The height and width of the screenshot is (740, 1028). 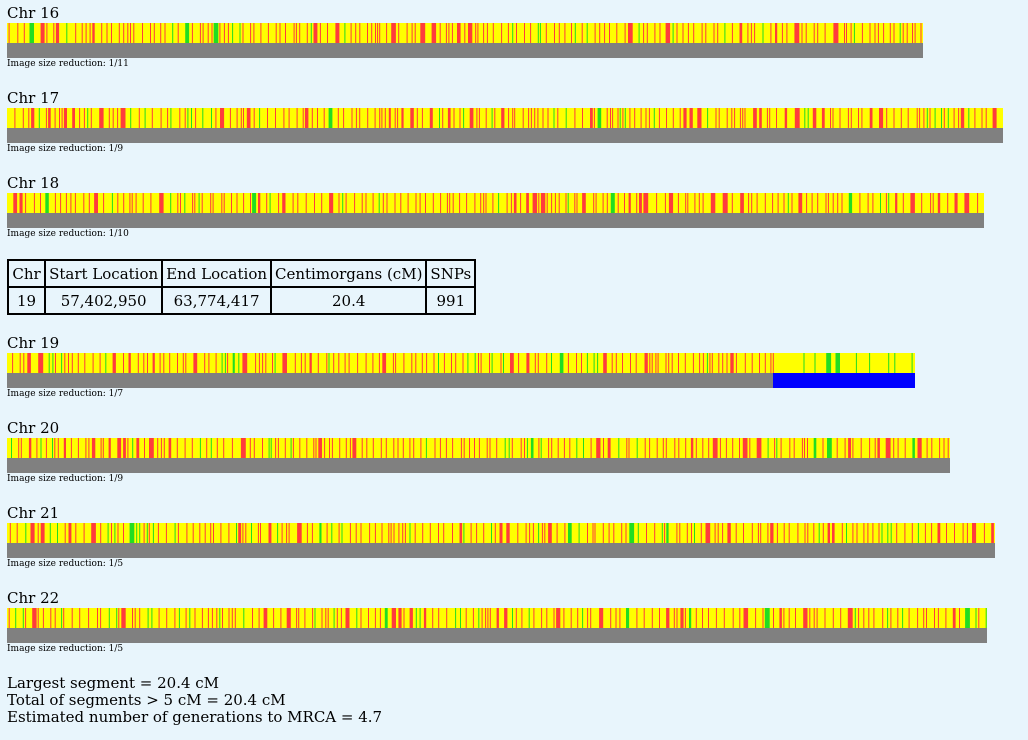 I want to click on column-header-start-location: Start Location, so click(x=104, y=273).